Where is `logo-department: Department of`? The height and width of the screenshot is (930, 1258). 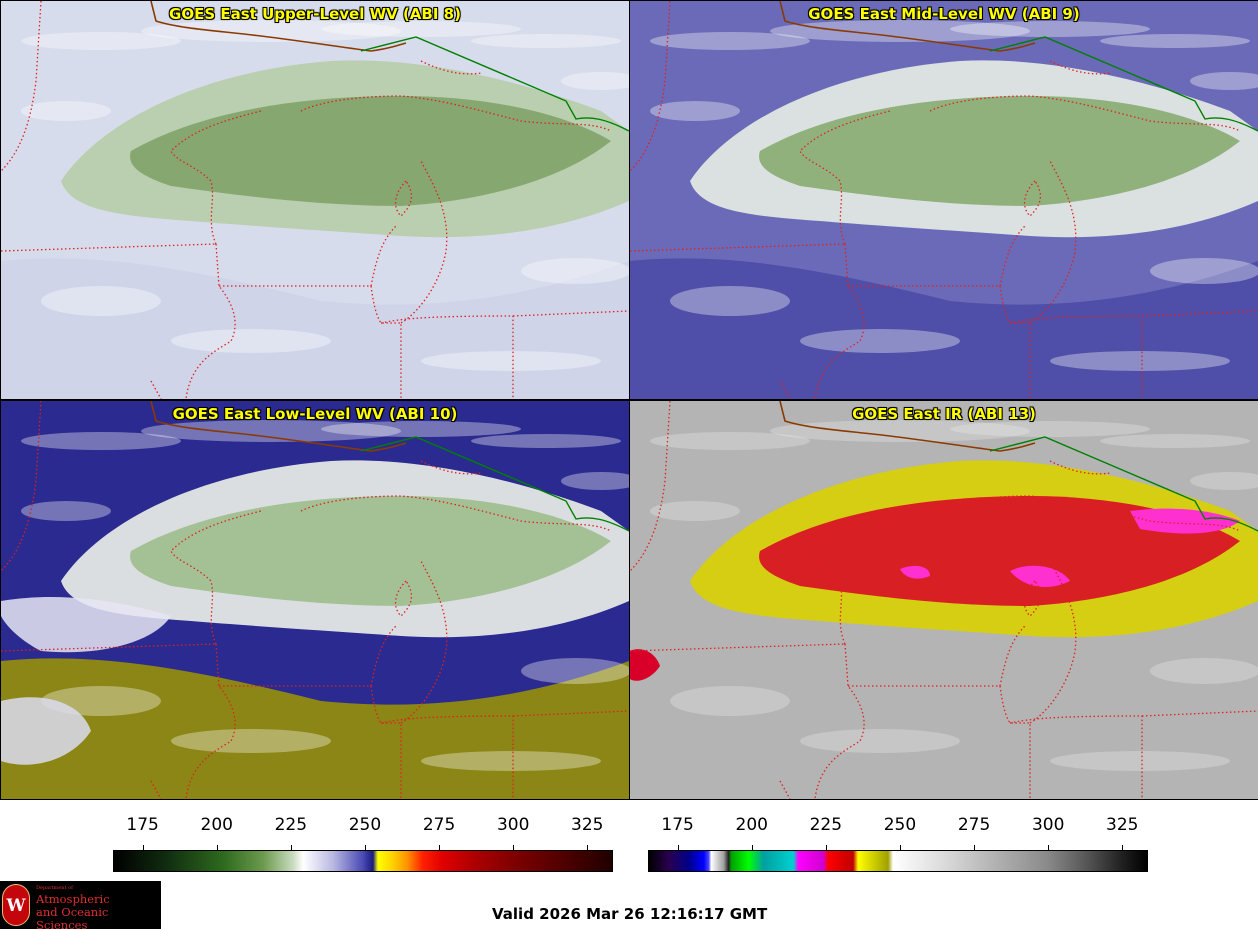 logo-department: Department of is located at coordinates (54, 888).